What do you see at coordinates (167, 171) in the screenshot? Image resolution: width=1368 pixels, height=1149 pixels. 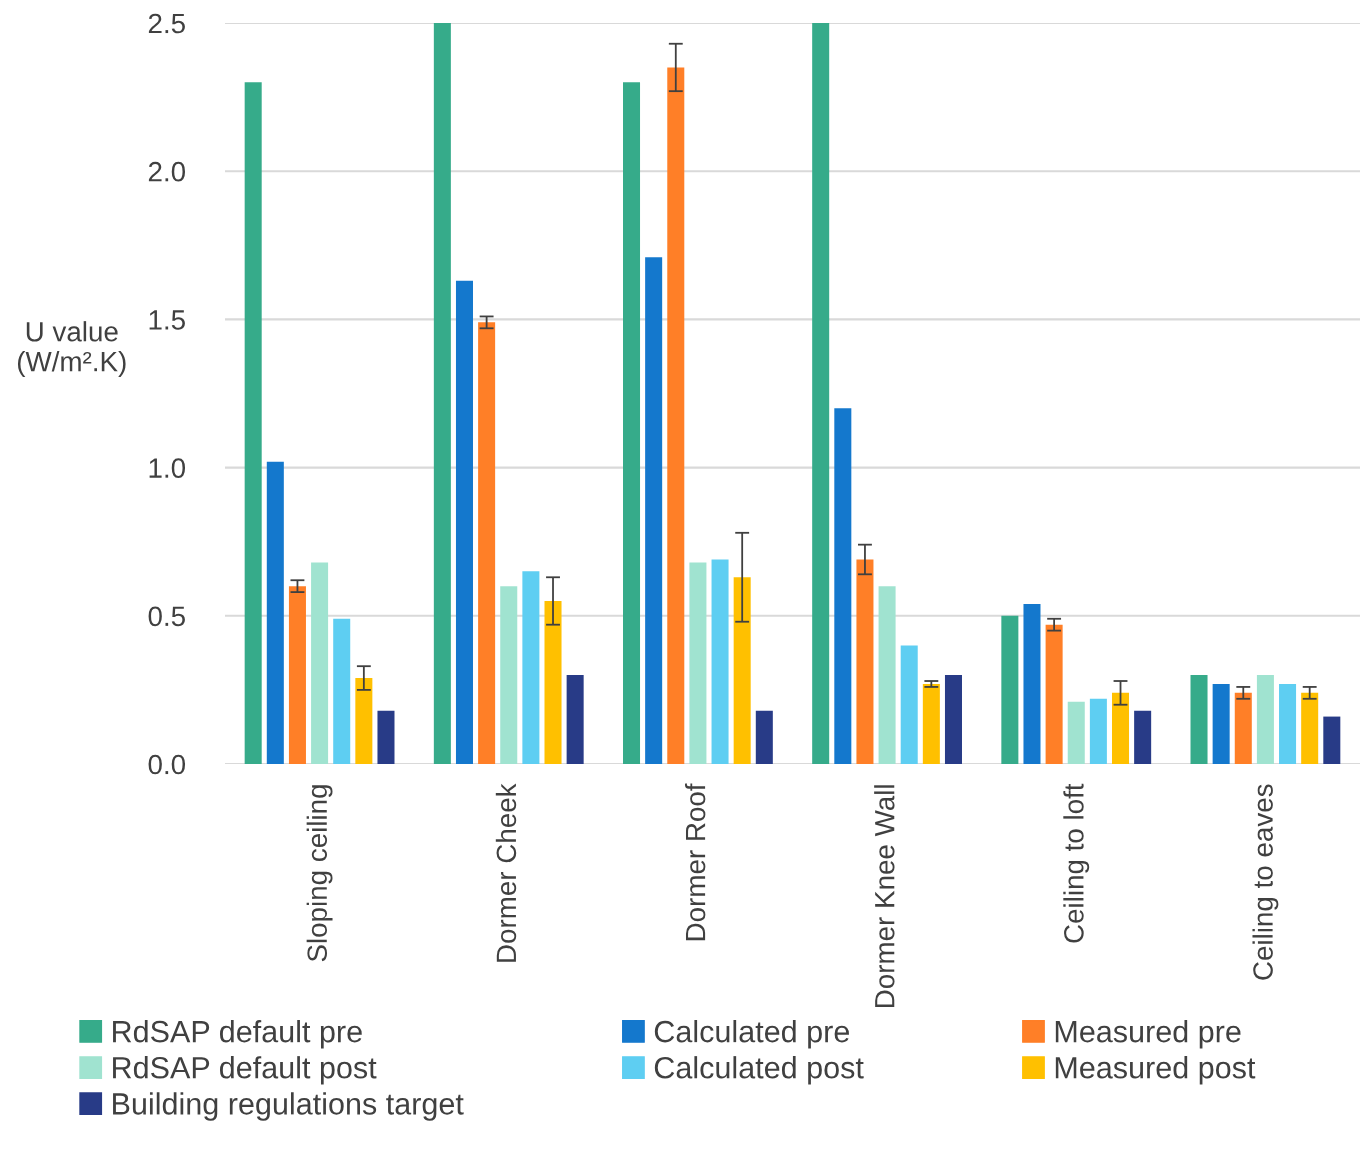 I see `y-tick-label: 2.0` at bounding box center [167, 171].